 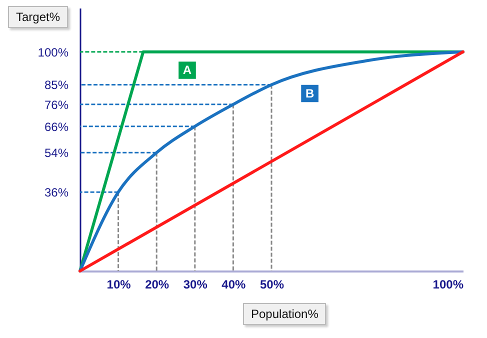 What do you see at coordinates (56, 153) in the screenshot?
I see `y-tick-label: 54%` at bounding box center [56, 153].